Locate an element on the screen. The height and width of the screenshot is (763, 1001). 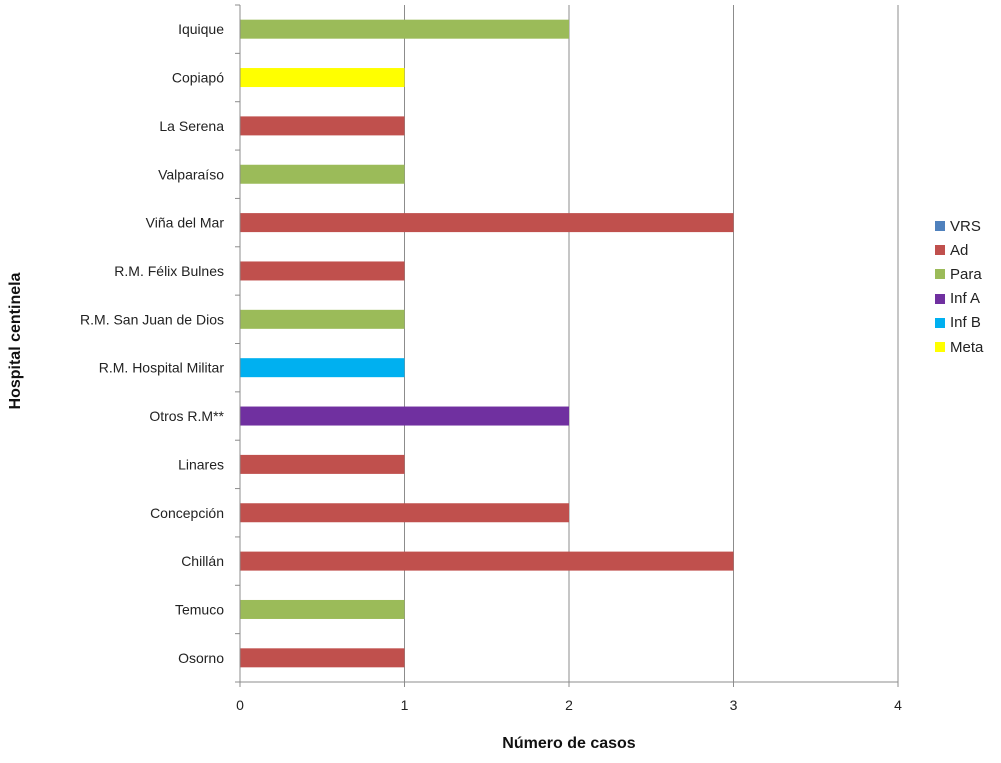
y-tick-label: Valparaíso is located at coordinates (191, 174).